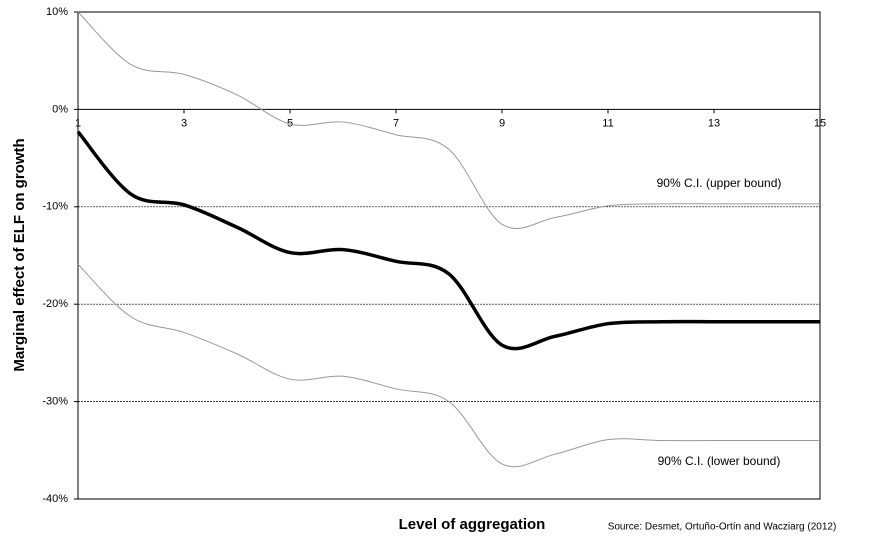  Describe the element at coordinates (19, 254) in the screenshot. I see `y-axis-label: Marginal effect of ELF on growth` at that location.